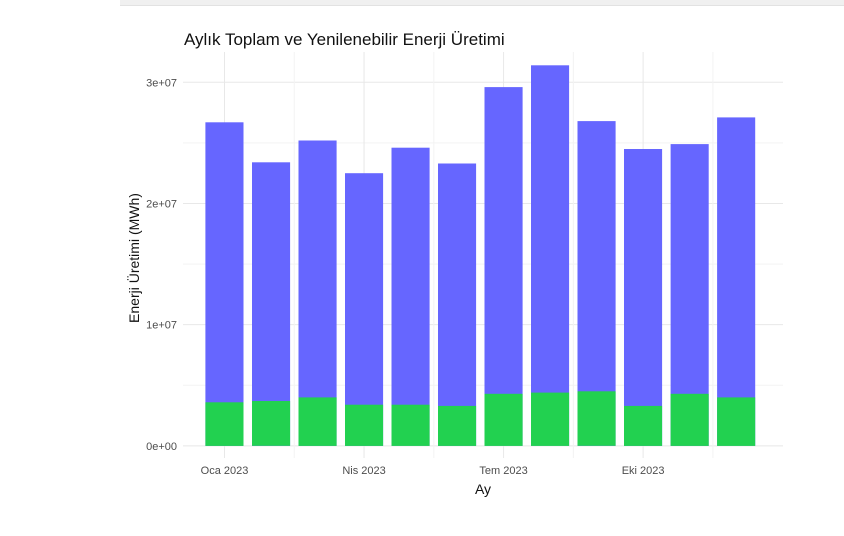 Image resolution: width=844 pixels, height=536 pixels. What do you see at coordinates (363, 471) in the screenshot?
I see `x-tick-label: Nis 2023` at bounding box center [363, 471].